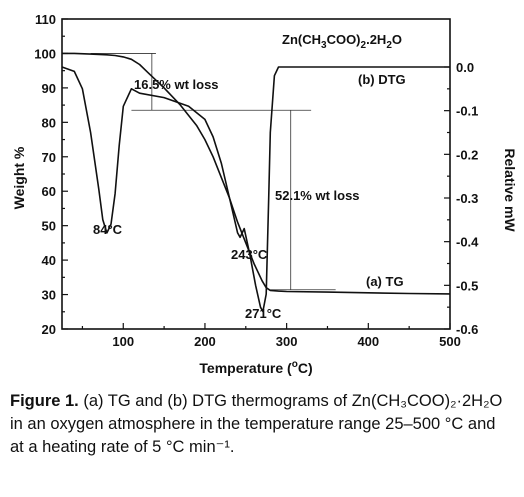 This screenshot has width=524, height=497. Describe the element at coordinates (382, 79) in the screenshot. I see `series-label-dtg: (b) DTG` at that location.